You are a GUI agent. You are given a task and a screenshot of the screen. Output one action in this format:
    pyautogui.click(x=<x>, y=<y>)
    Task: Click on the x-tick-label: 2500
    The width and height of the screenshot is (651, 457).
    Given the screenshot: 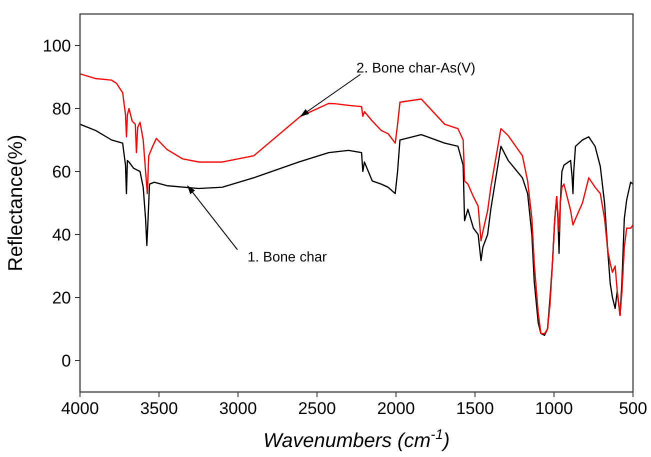 What is the action you would take?
    pyautogui.click(x=317, y=408)
    